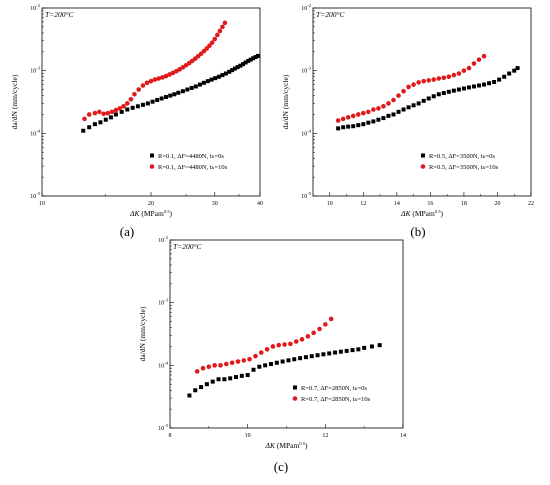 The image size is (550, 485). I want to click on y-tick-label: 10⁻⁵, so click(163, 427).